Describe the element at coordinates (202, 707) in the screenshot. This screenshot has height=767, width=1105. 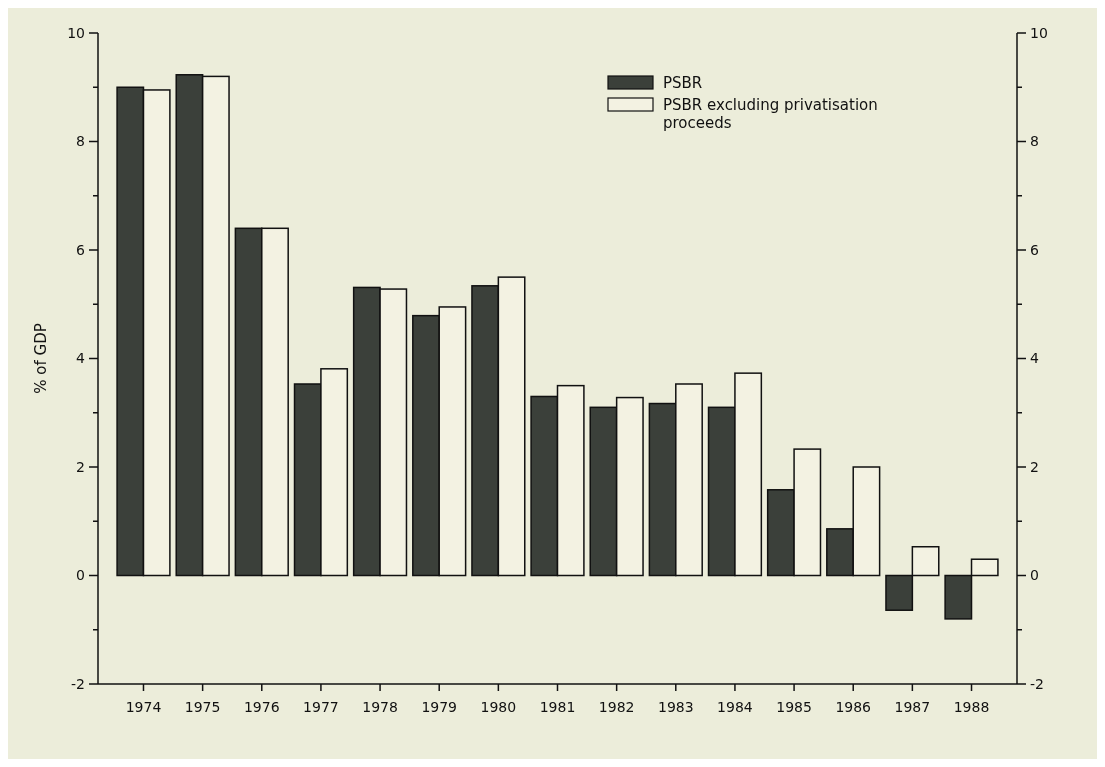
I see `x-tick-label: 1975` at that location.